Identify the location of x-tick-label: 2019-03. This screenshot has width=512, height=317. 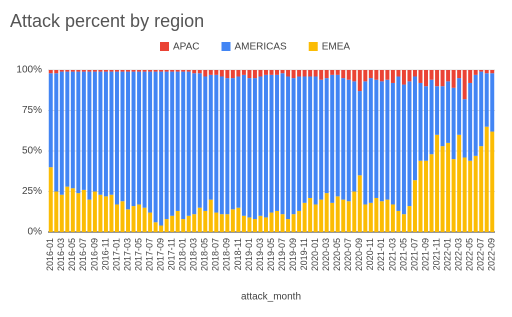
(260, 254).